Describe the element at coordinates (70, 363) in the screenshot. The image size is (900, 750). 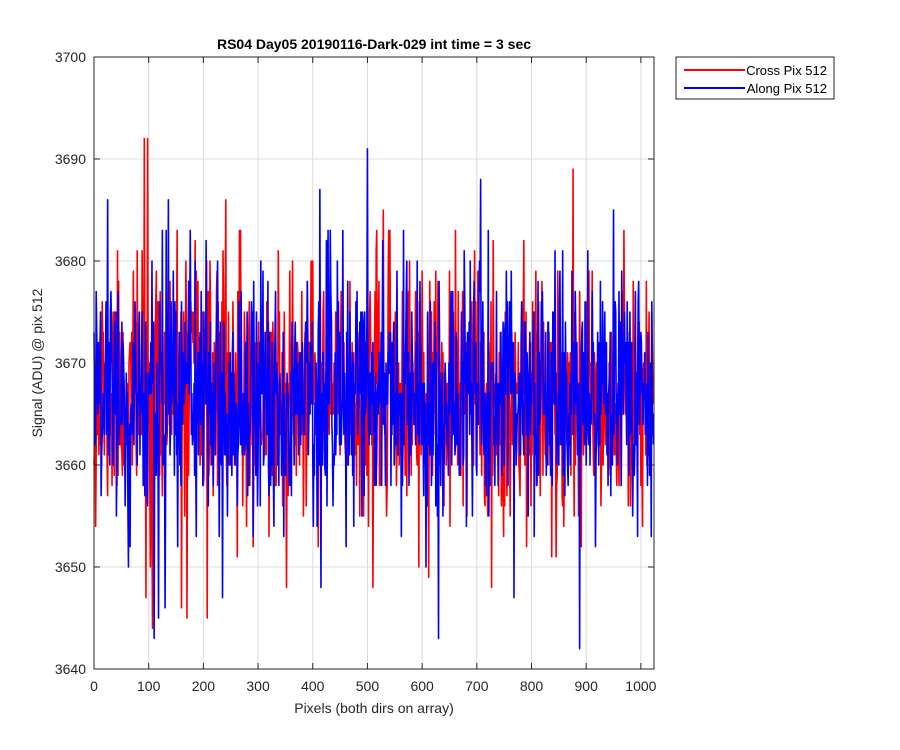
I see `y-tick-label: 3670` at that location.